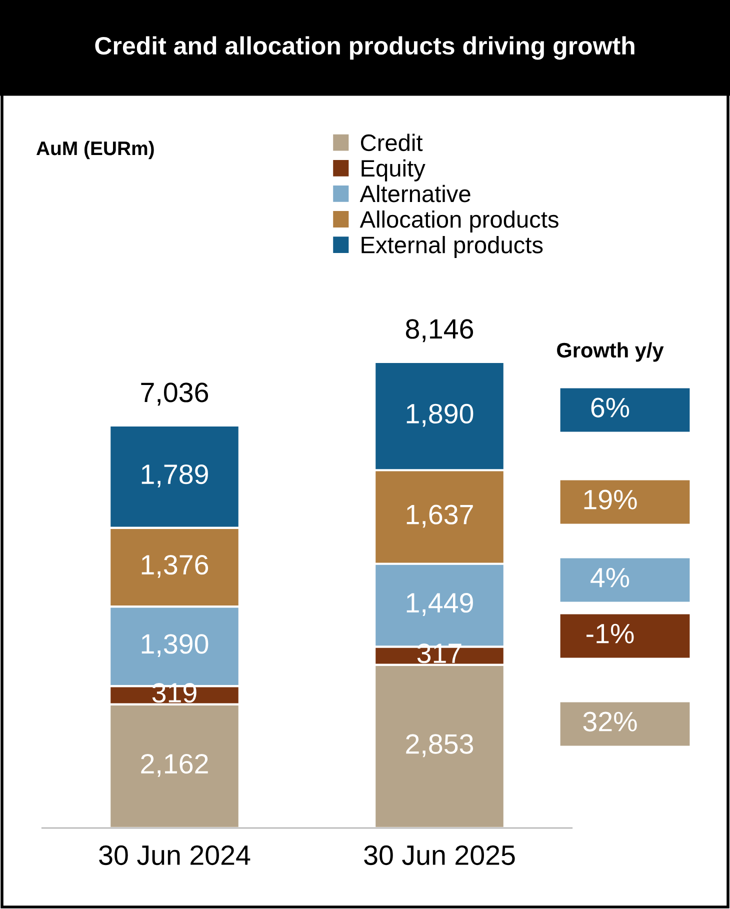 This screenshot has height=909, width=730. Describe the element at coordinates (452, 247) in the screenshot. I see `legend-label: External products` at that location.